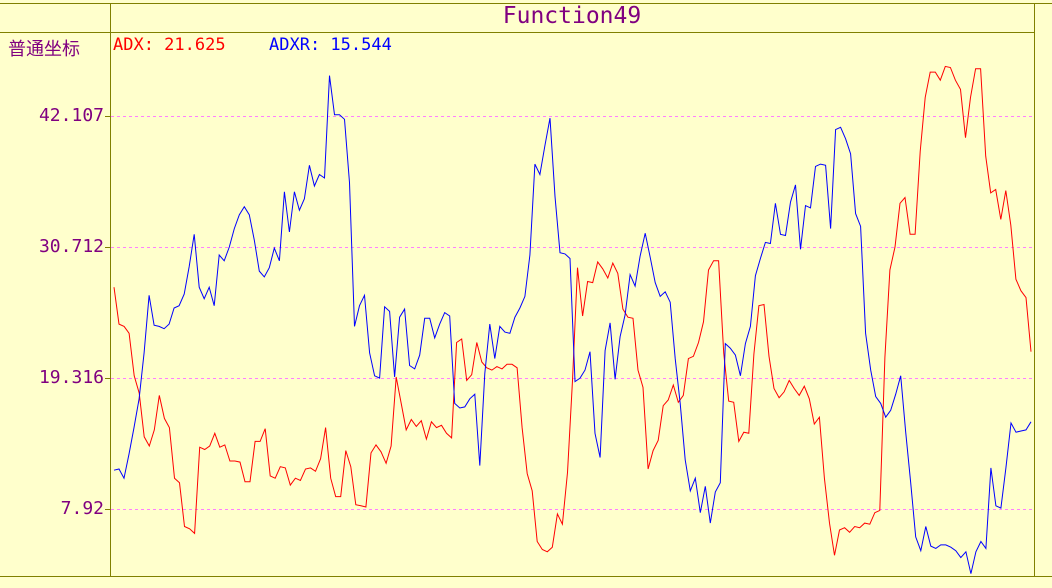 This screenshot has height=588, width=1052. I want to click on chart-title: Function49, so click(572, 16).